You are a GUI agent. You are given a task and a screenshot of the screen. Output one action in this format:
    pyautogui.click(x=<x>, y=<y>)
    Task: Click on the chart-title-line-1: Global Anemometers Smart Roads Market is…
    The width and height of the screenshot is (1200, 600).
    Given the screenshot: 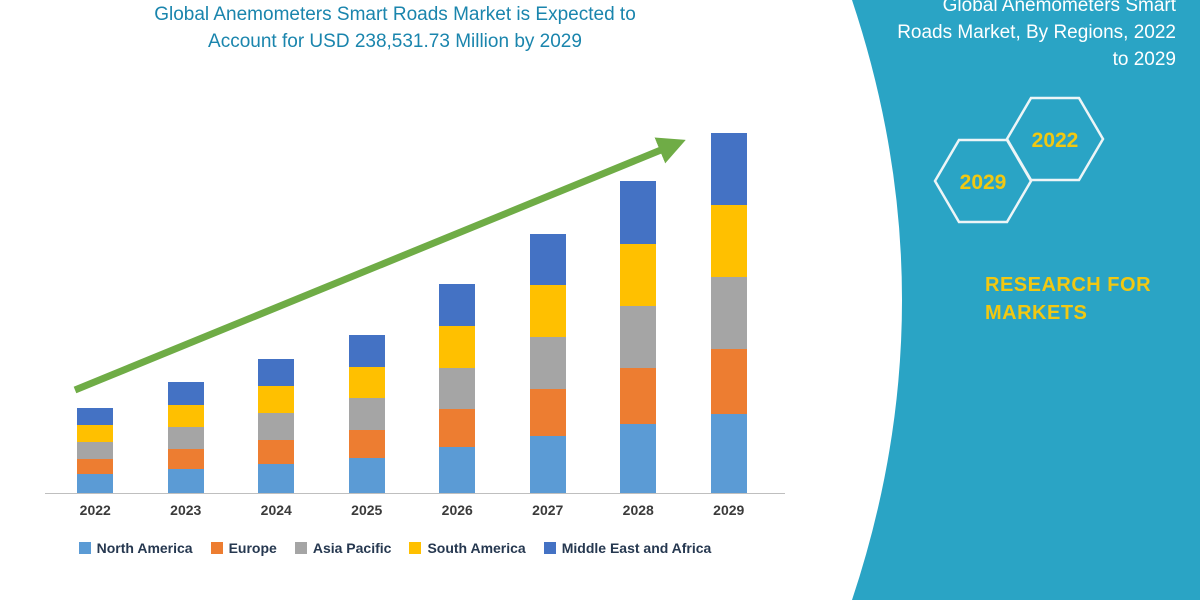 What is the action you would take?
    pyautogui.click(x=395, y=14)
    